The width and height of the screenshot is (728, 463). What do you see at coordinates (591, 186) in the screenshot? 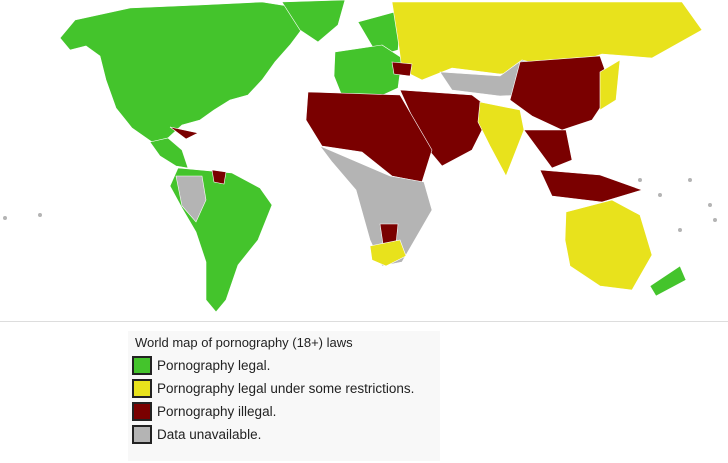
I see `region-indonesia` at bounding box center [591, 186].